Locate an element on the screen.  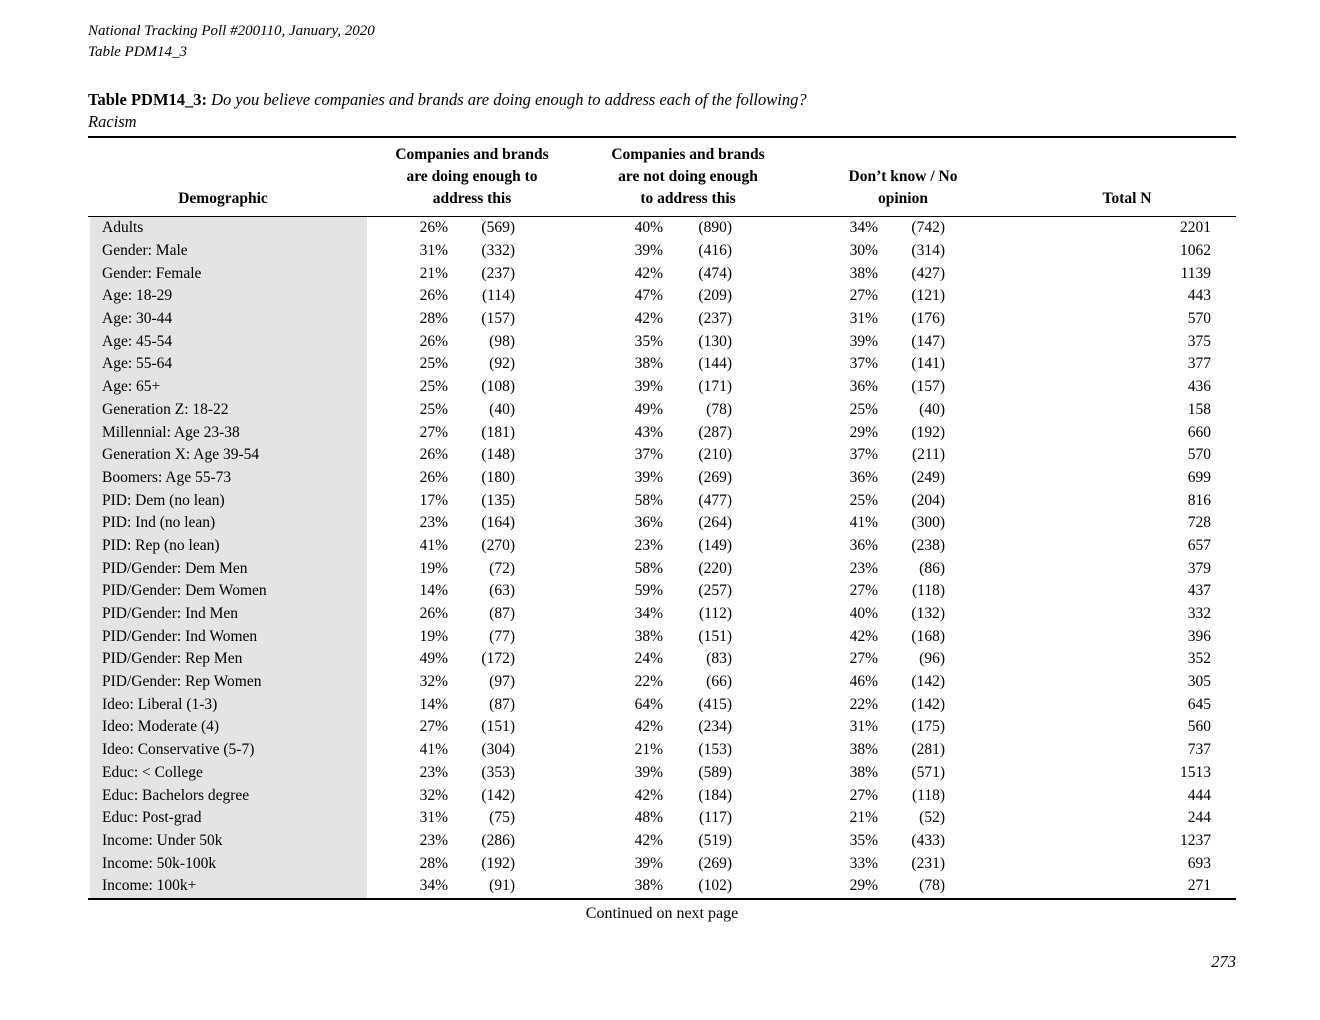
doing-enough-percent: 41% is located at coordinates (433, 750).